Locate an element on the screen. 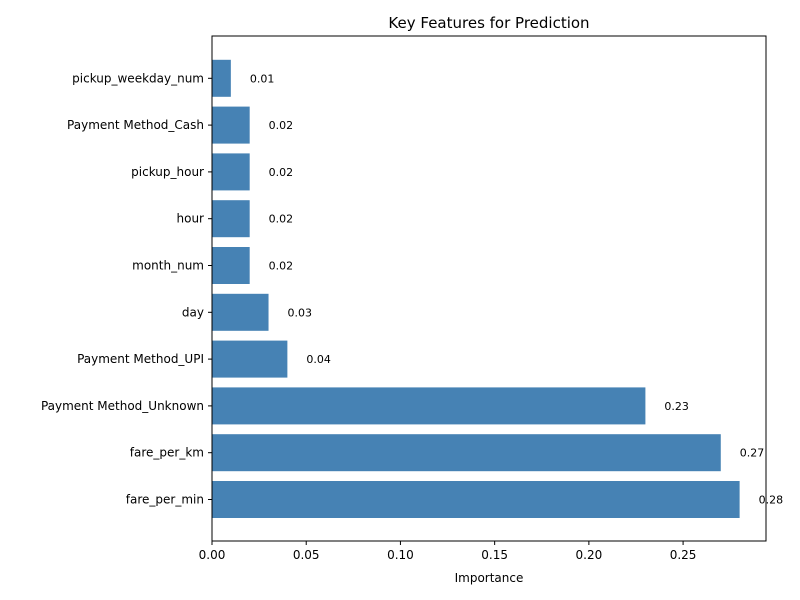 The image size is (800, 600). y-tick-label: Payment Method_UPI is located at coordinates (140, 359).